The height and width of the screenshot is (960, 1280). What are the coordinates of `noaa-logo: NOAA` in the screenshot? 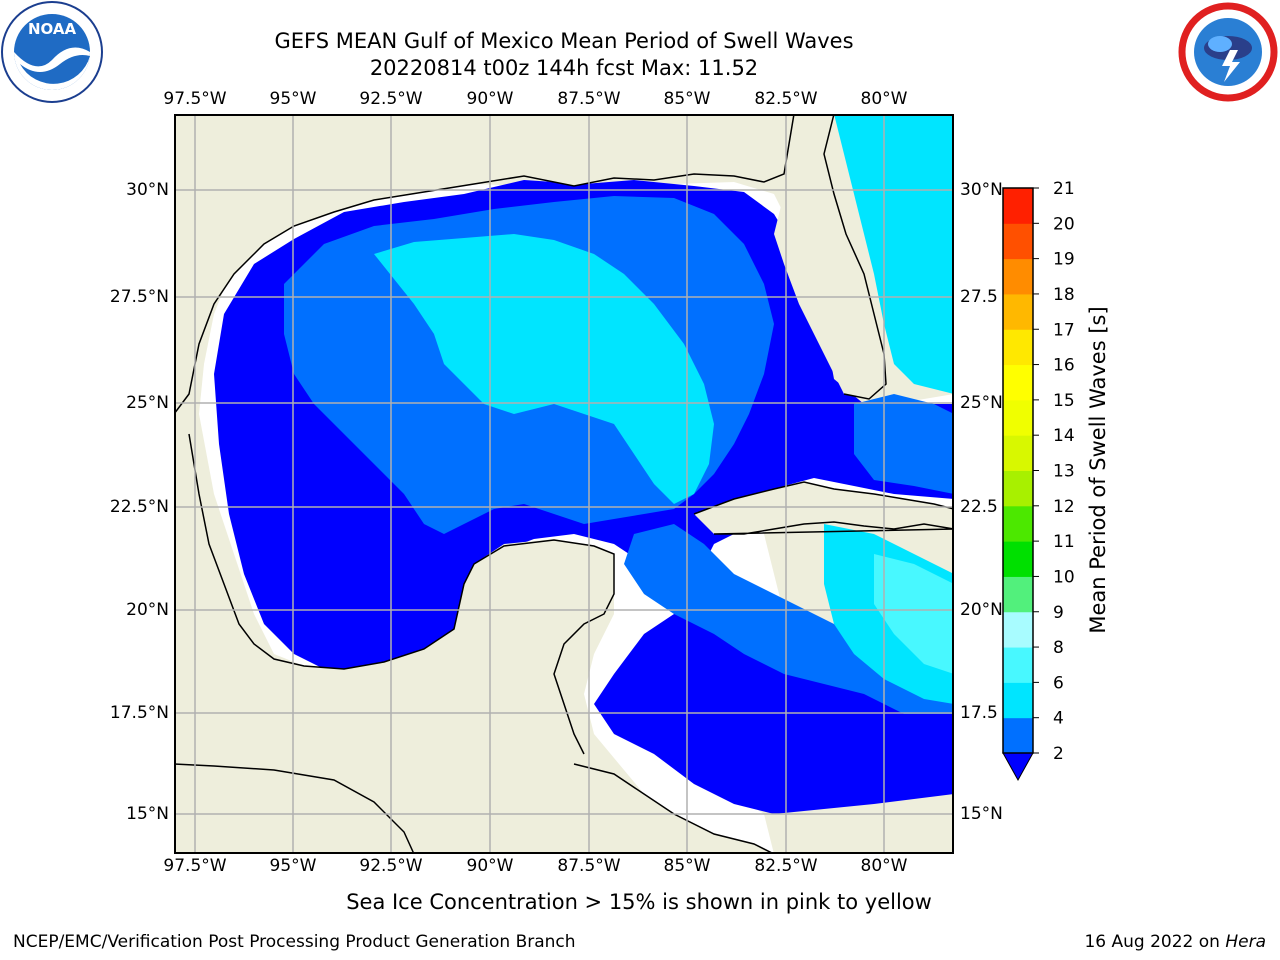 It's located at (52, 52).